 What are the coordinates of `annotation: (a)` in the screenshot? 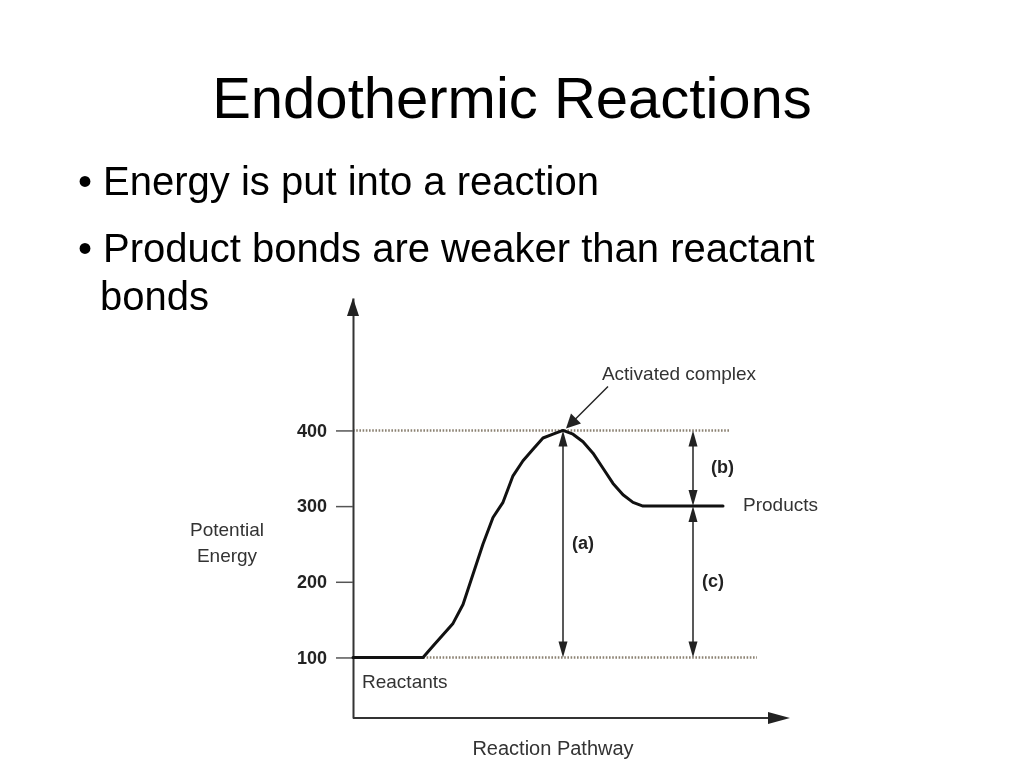 It's located at (583, 542).